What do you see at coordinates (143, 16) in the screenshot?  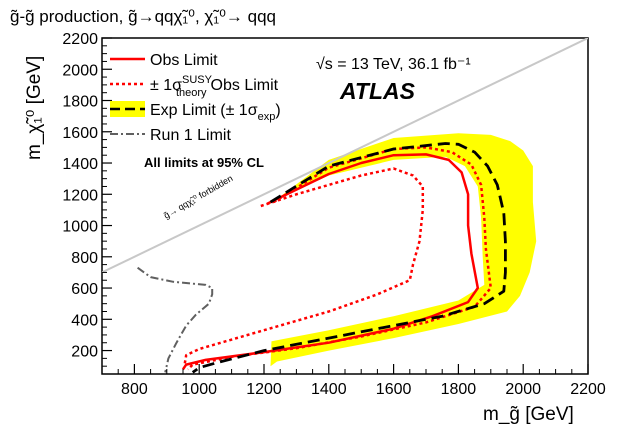 I see `chart-title: g̃-g̃ production, g̃→qqχ̃₁⁰, χ̃₁⁰→ qqq` at bounding box center [143, 16].